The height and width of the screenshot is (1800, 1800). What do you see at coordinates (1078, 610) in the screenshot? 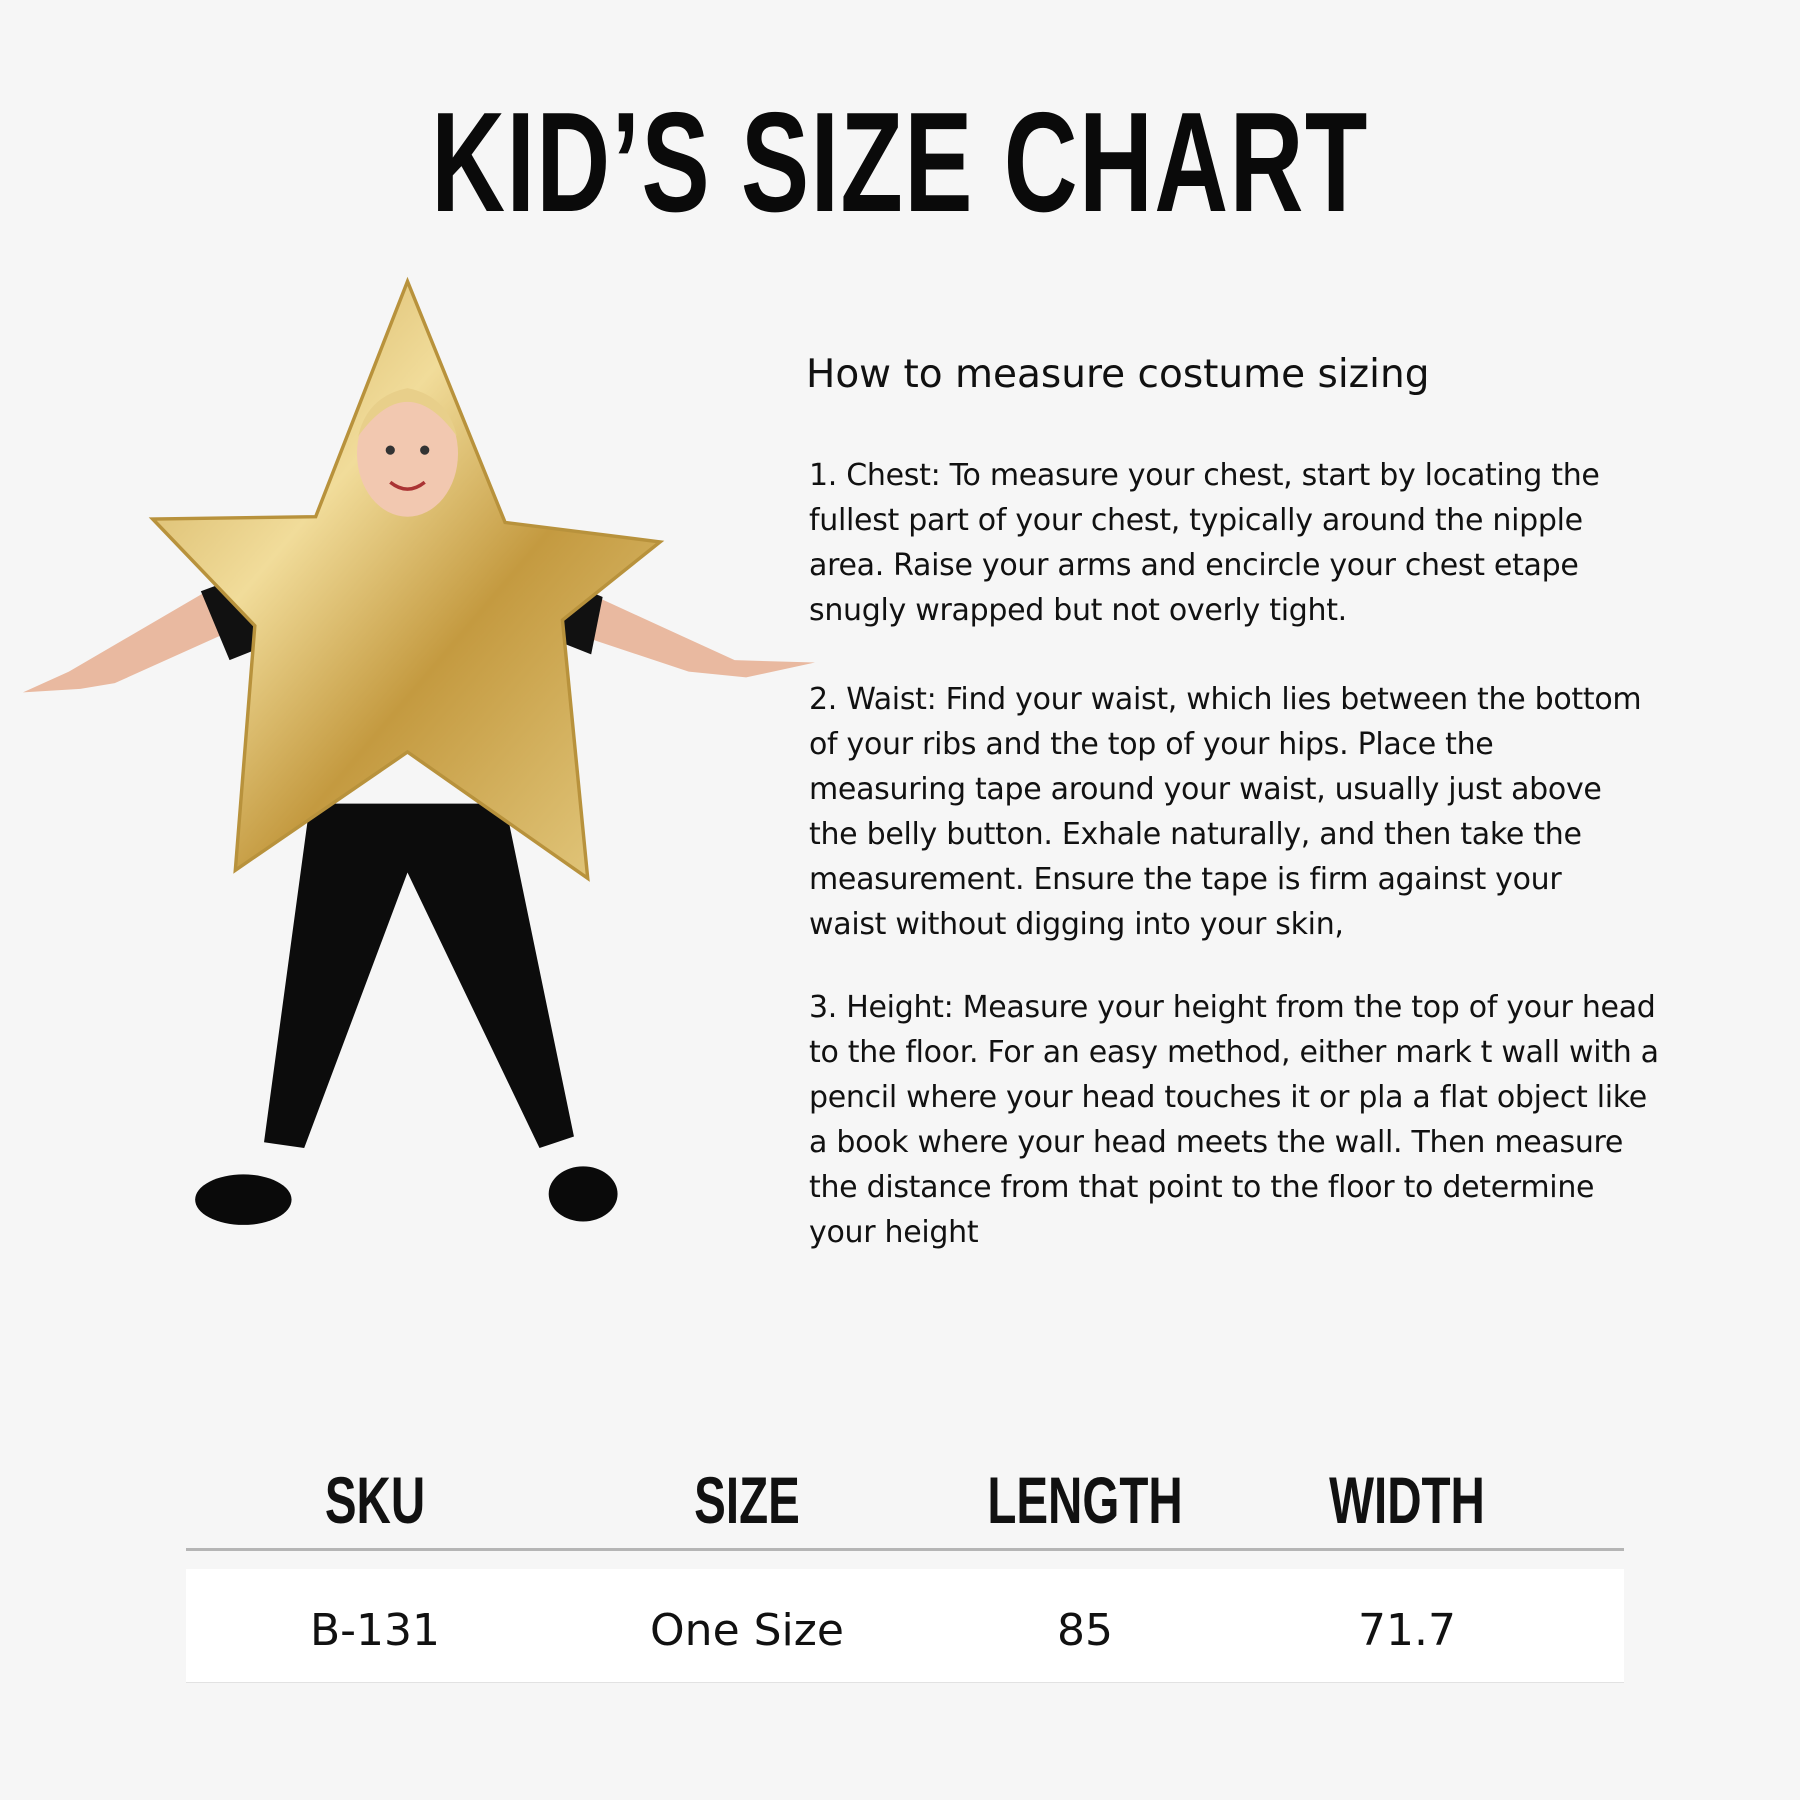
I see `text-line: snugly wrapped but not overly tight.` at bounding box center [1078, 610].